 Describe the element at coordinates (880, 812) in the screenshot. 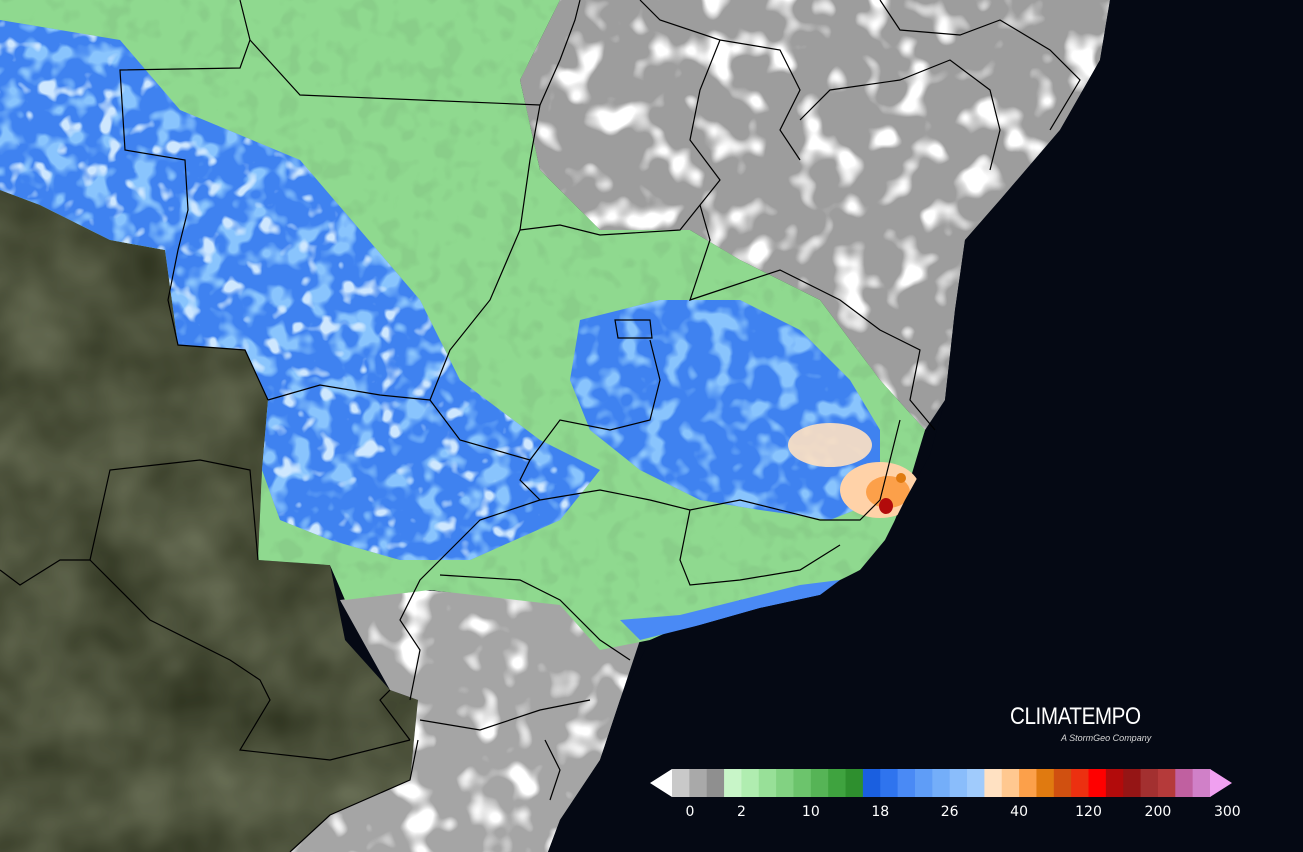

I see `legend-tick-label: 18` at that location.